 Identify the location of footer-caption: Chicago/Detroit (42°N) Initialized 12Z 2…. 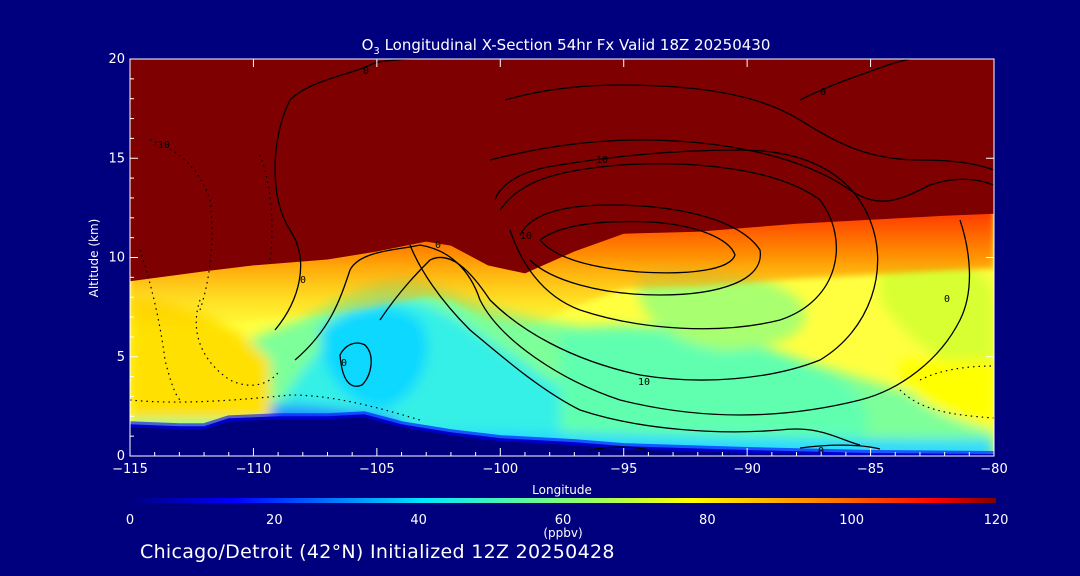
(377, 552).